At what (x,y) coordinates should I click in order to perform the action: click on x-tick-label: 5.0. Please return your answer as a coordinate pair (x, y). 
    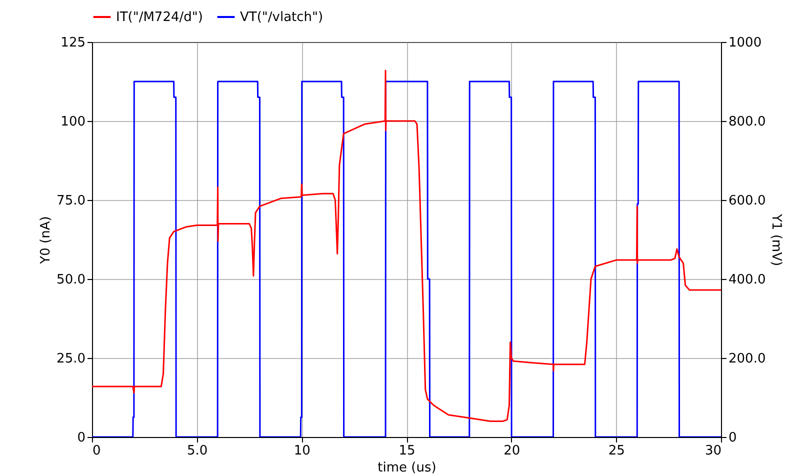
    Looking at the image, I should click on (197, 451).